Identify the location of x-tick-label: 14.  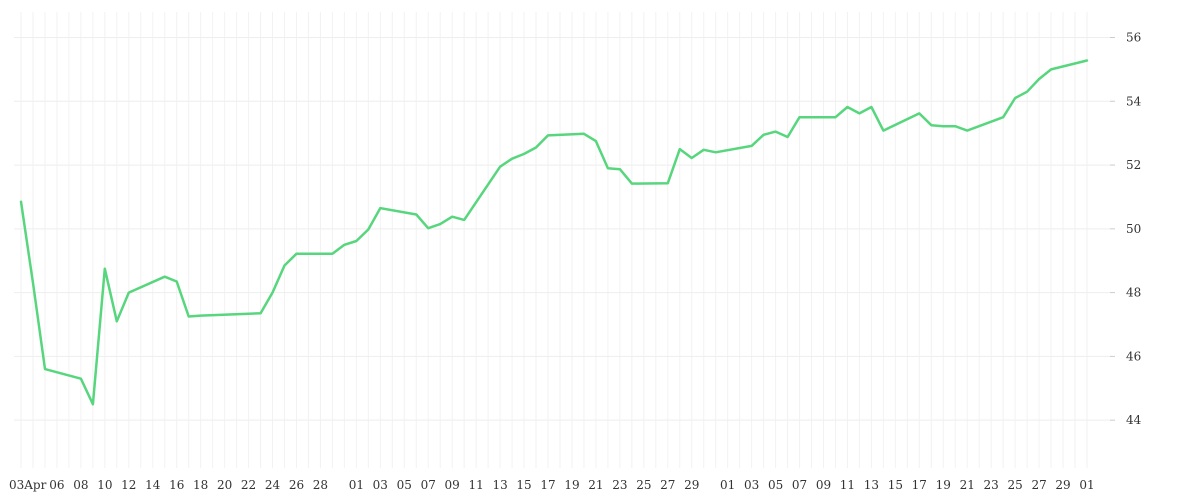
(153, 485).